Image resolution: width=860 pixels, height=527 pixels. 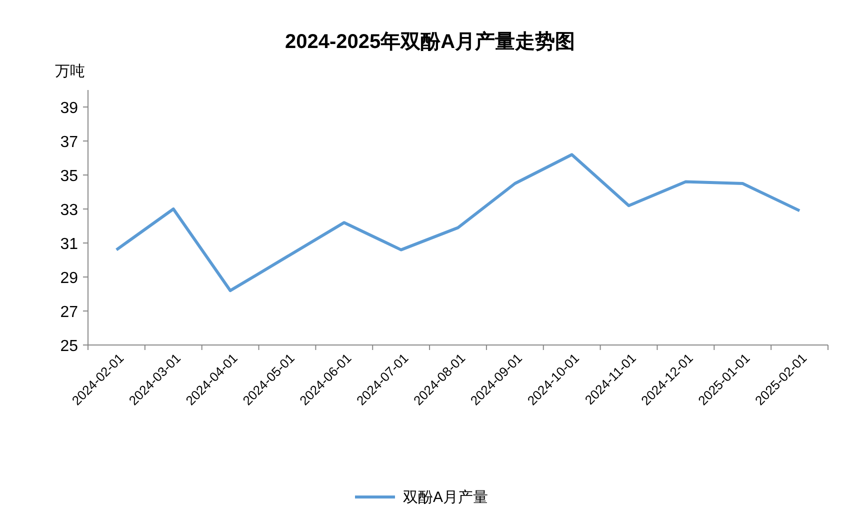 I want to click on ytick: 39, so click(x=69, y=108).